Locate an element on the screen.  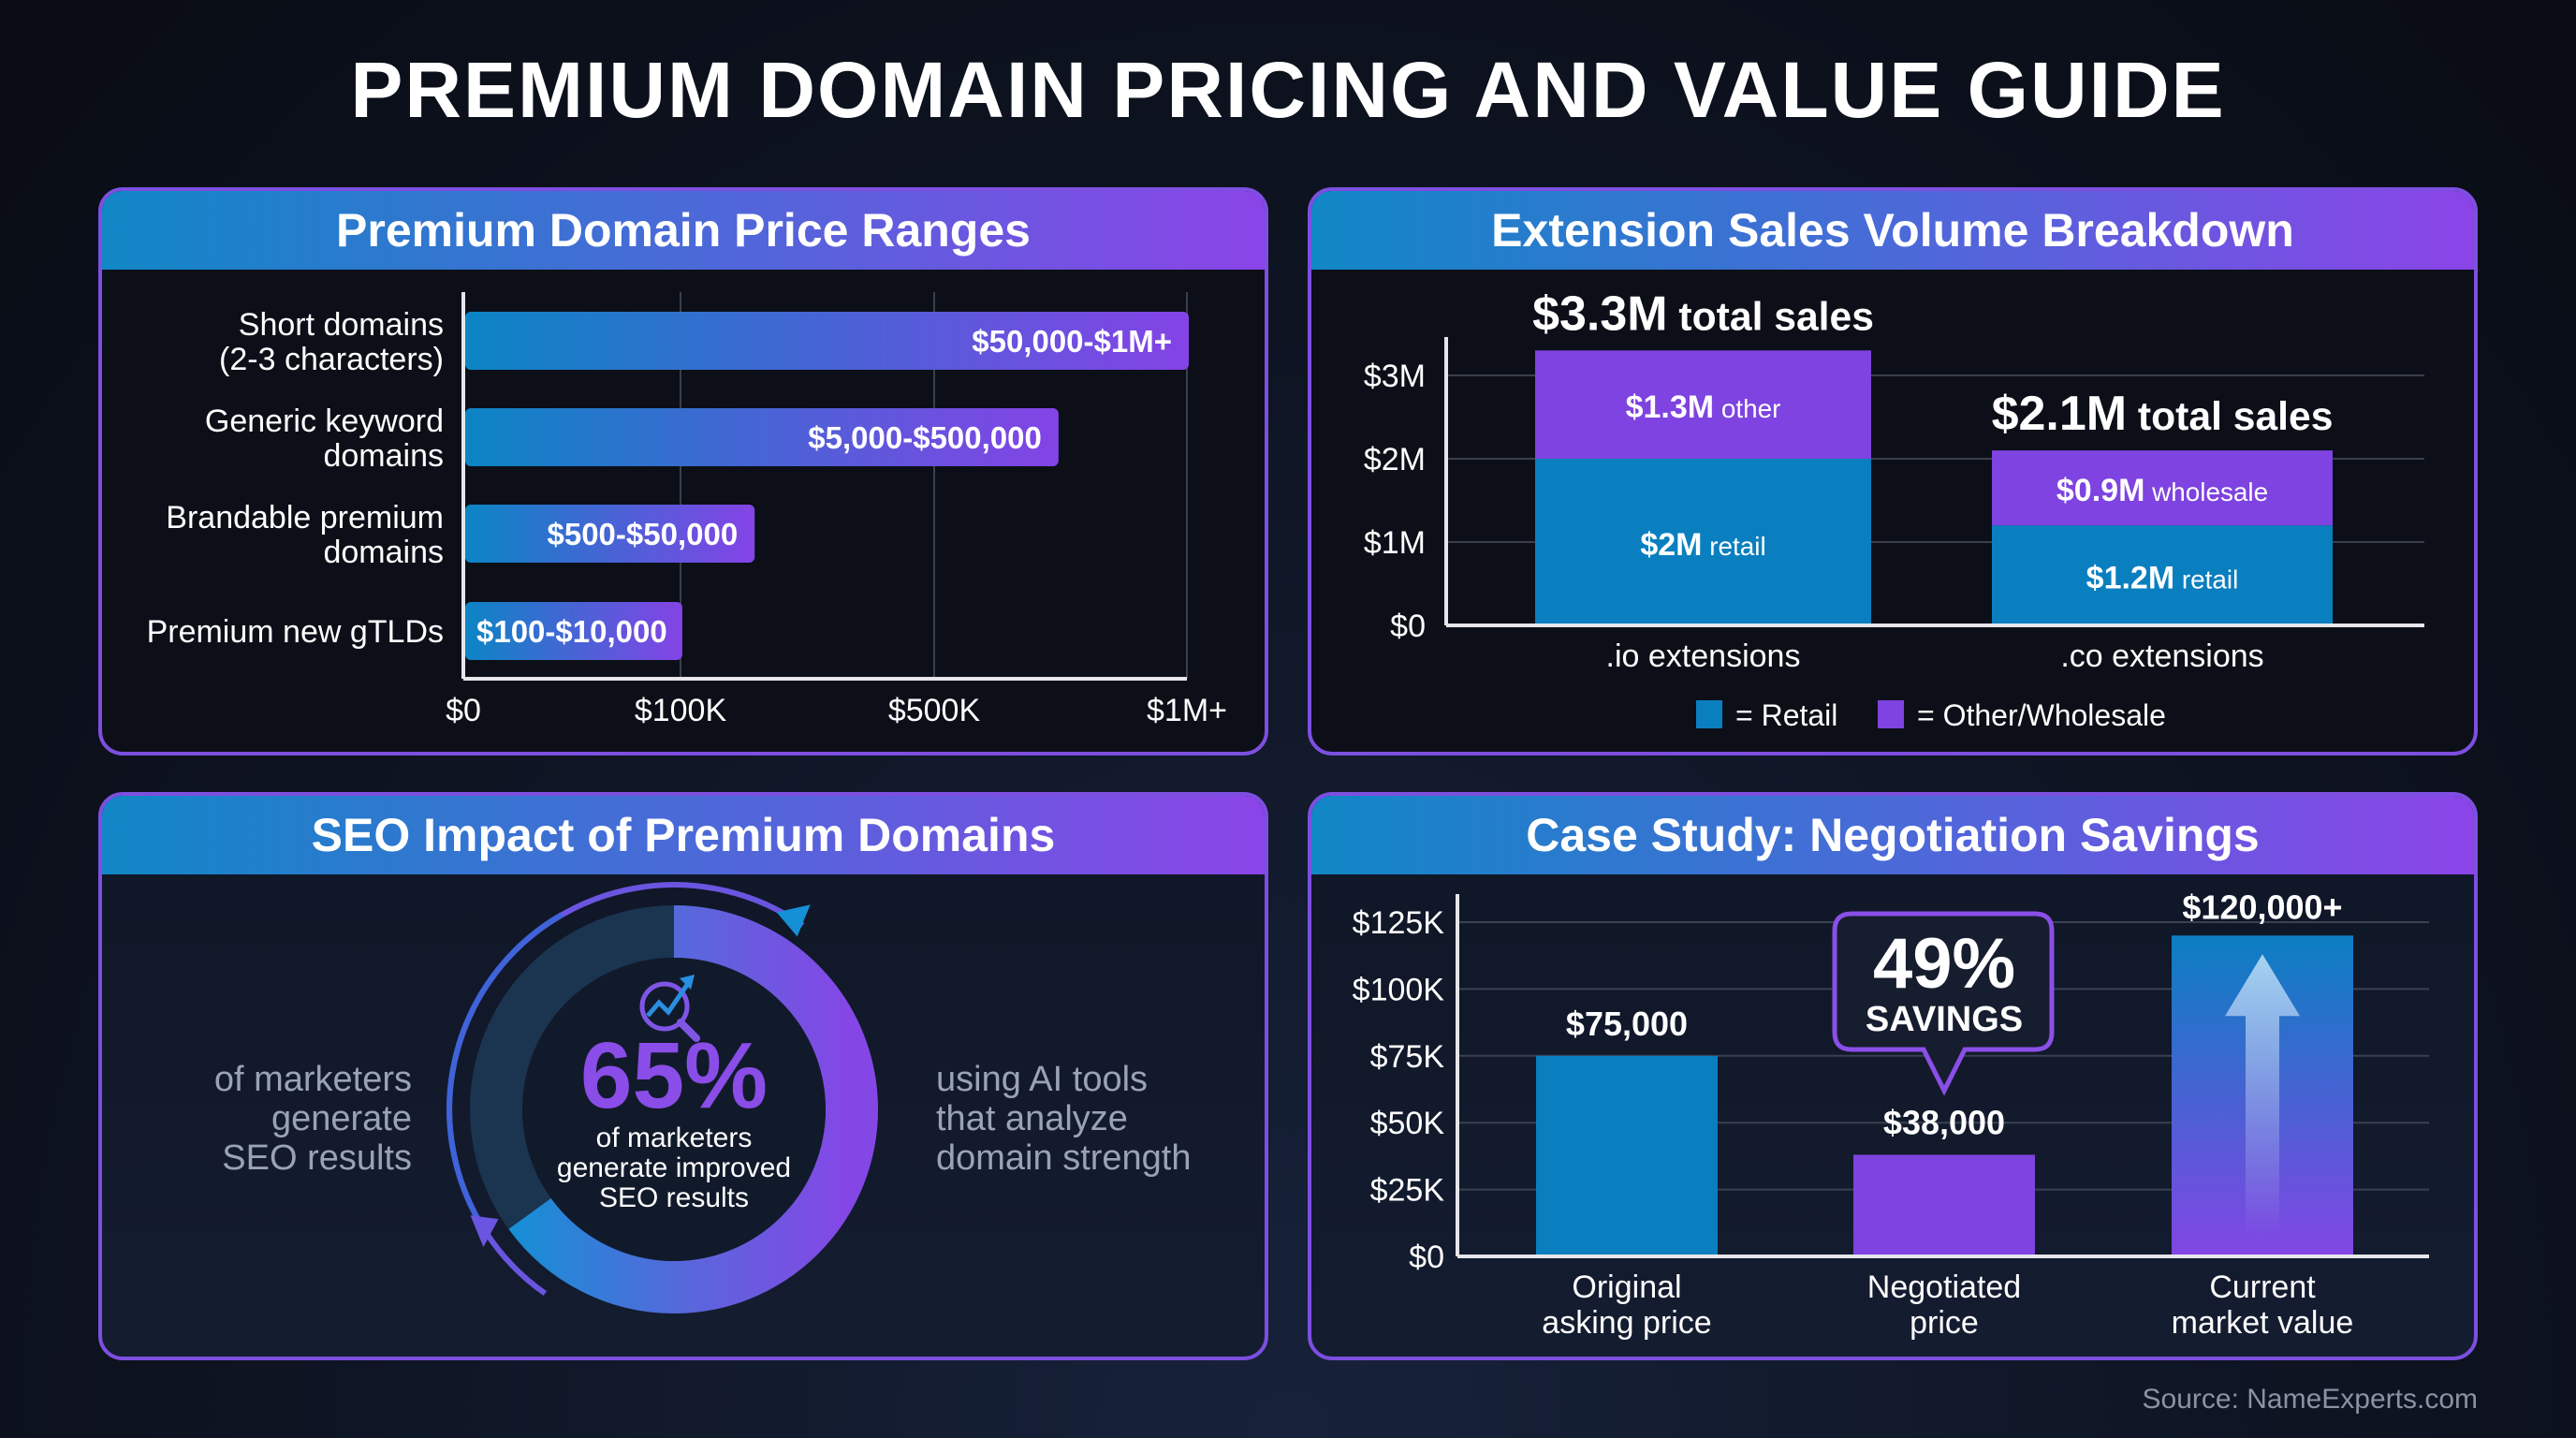
segment-label: $1.2M retail is located at coordinates (2162, 578).